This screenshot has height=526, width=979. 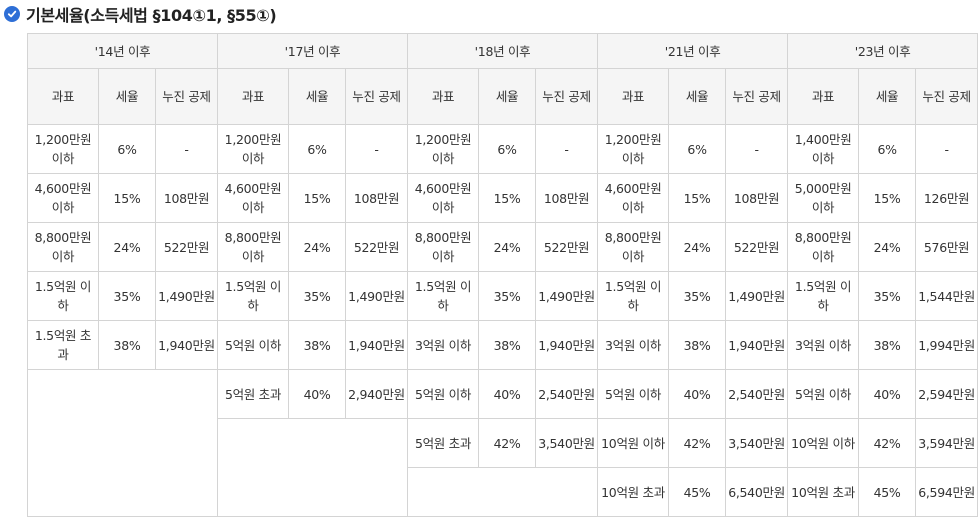 I want to click on period-header: '18년 이후, so click(x=503, y=51).